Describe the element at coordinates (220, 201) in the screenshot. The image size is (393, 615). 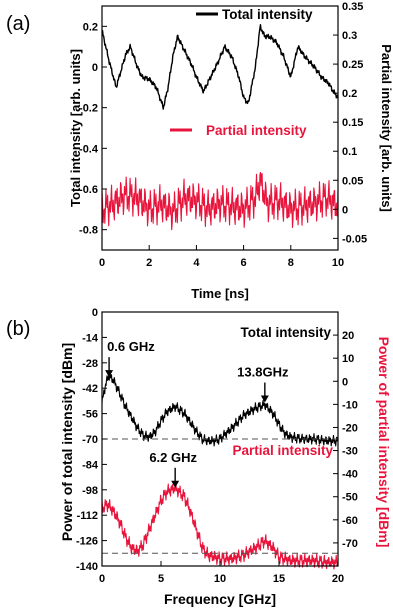
I see `panel-a-series-2-line` at that location.